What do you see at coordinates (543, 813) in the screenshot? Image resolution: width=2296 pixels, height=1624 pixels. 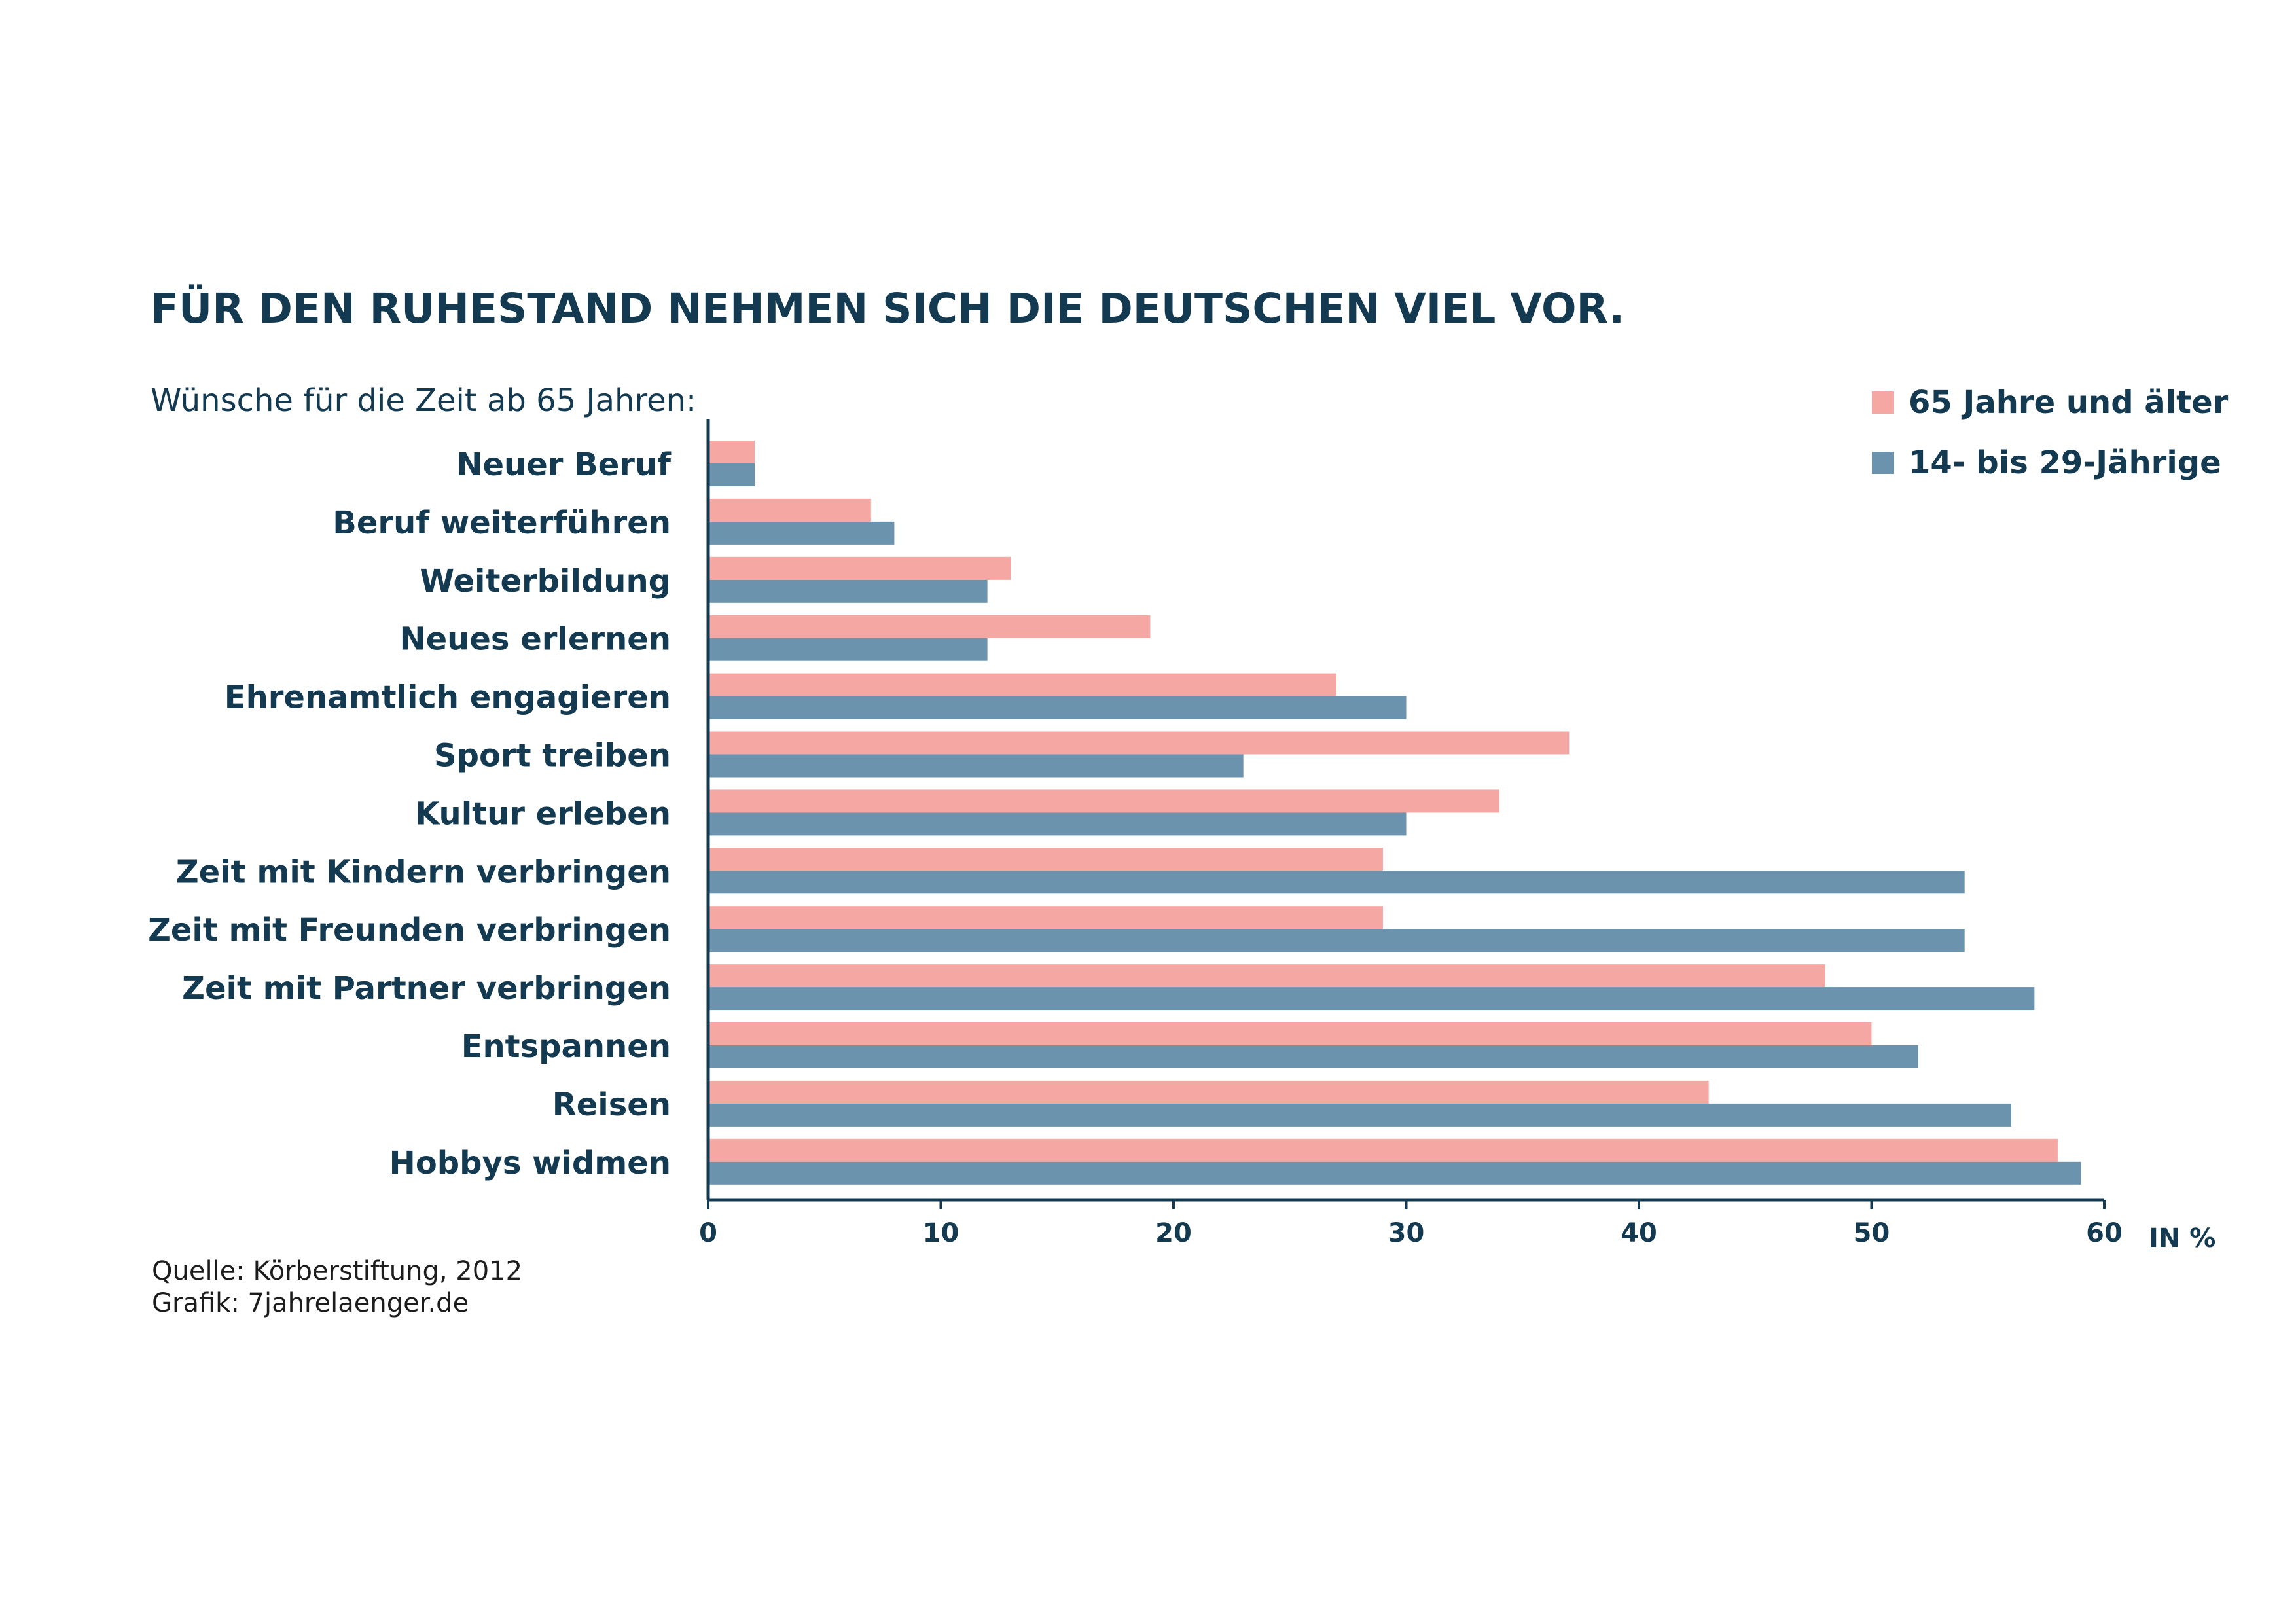 I see `category-label: Kultur erleben` at bounding box center [543, 813].